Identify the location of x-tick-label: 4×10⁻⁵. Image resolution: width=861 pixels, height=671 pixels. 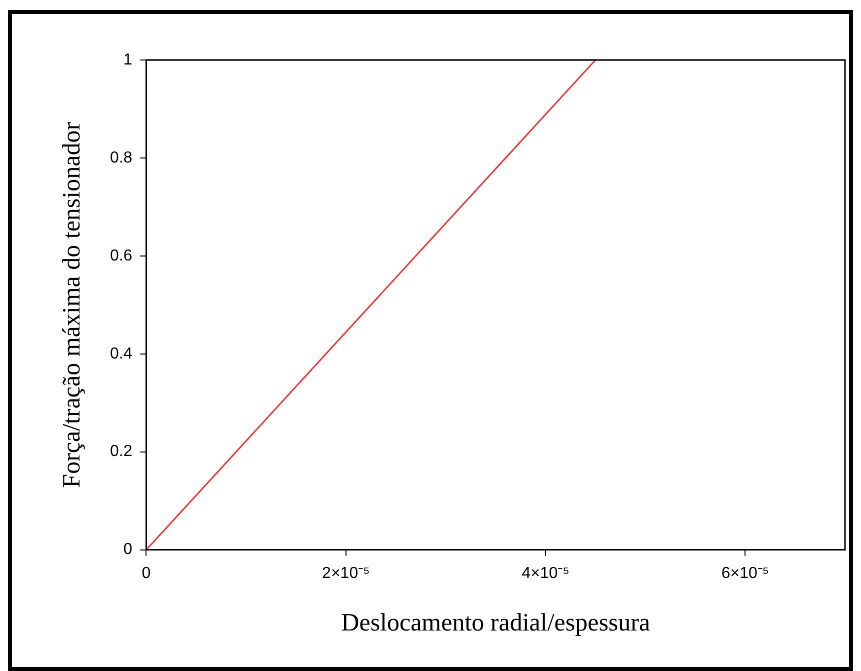
(546, 573).